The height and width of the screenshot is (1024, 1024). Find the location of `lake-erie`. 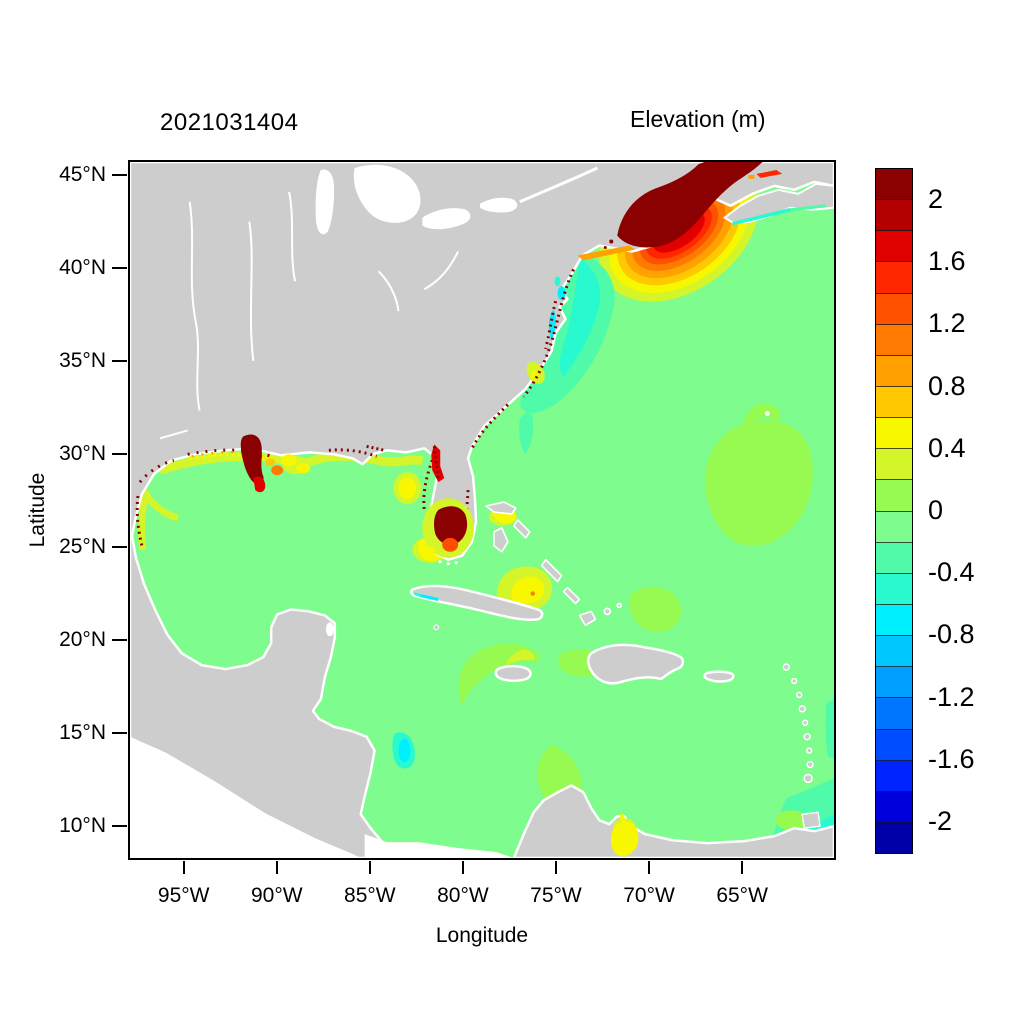

lake-erie is located at coordinates (446, 219).